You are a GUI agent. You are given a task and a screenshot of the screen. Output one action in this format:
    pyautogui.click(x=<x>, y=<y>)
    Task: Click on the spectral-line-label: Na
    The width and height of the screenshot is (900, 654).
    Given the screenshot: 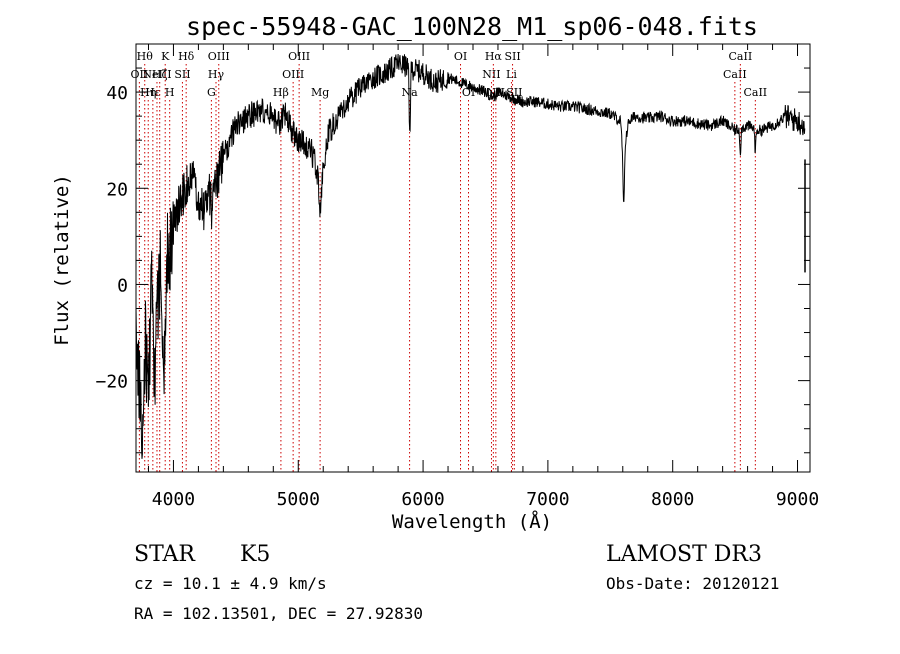 What is the action you would take?
    pyautogui.click(x=410, y=92)
    